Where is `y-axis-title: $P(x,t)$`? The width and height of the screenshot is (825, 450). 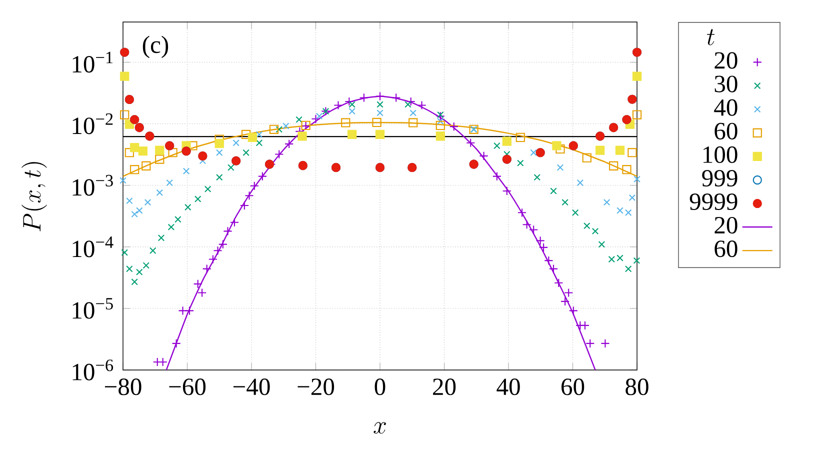 y-axis-title: $P(x,t)$ is located at coordinates (34, 197).